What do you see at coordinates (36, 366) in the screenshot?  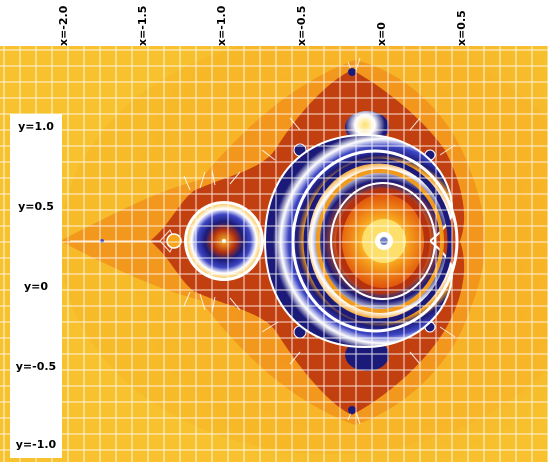 I see `y-tick-label-neg-0-5: y=-0.5` at bounding box center [36, 366].